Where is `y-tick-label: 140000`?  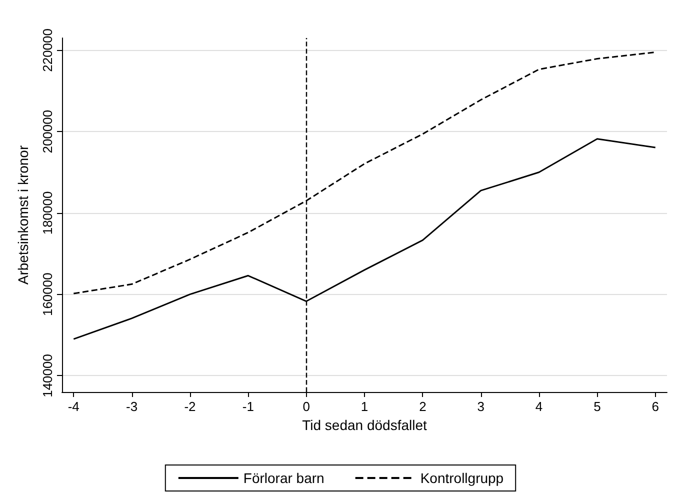 y-tick-label: 140000 is located at coordinates (47, 376).